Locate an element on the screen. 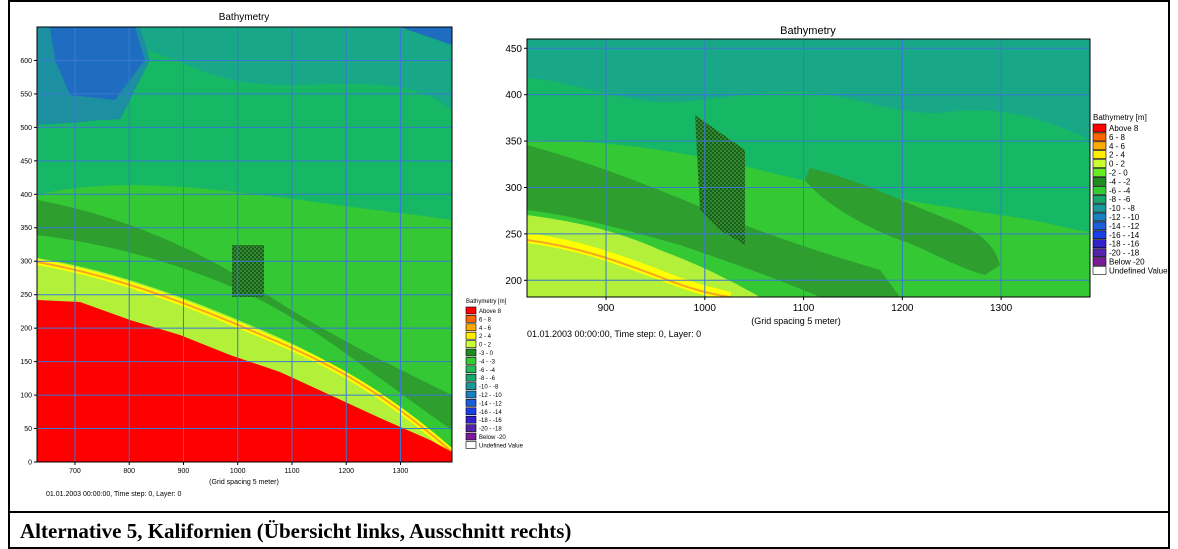 Image resolution: width=1178 pixels, height=549 pixels. x-tick-label: 1300 is located at coordinates (401, 471).